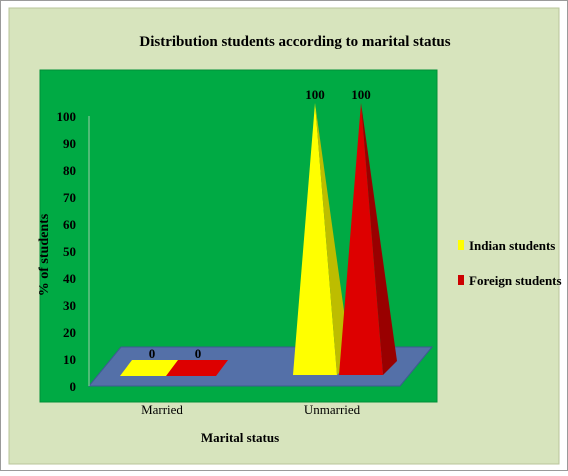 The image size is (568, 476). Describe the element at coordinates (67, 116) in the screenshot. I see `y-tick-label-100: 100` at that location.